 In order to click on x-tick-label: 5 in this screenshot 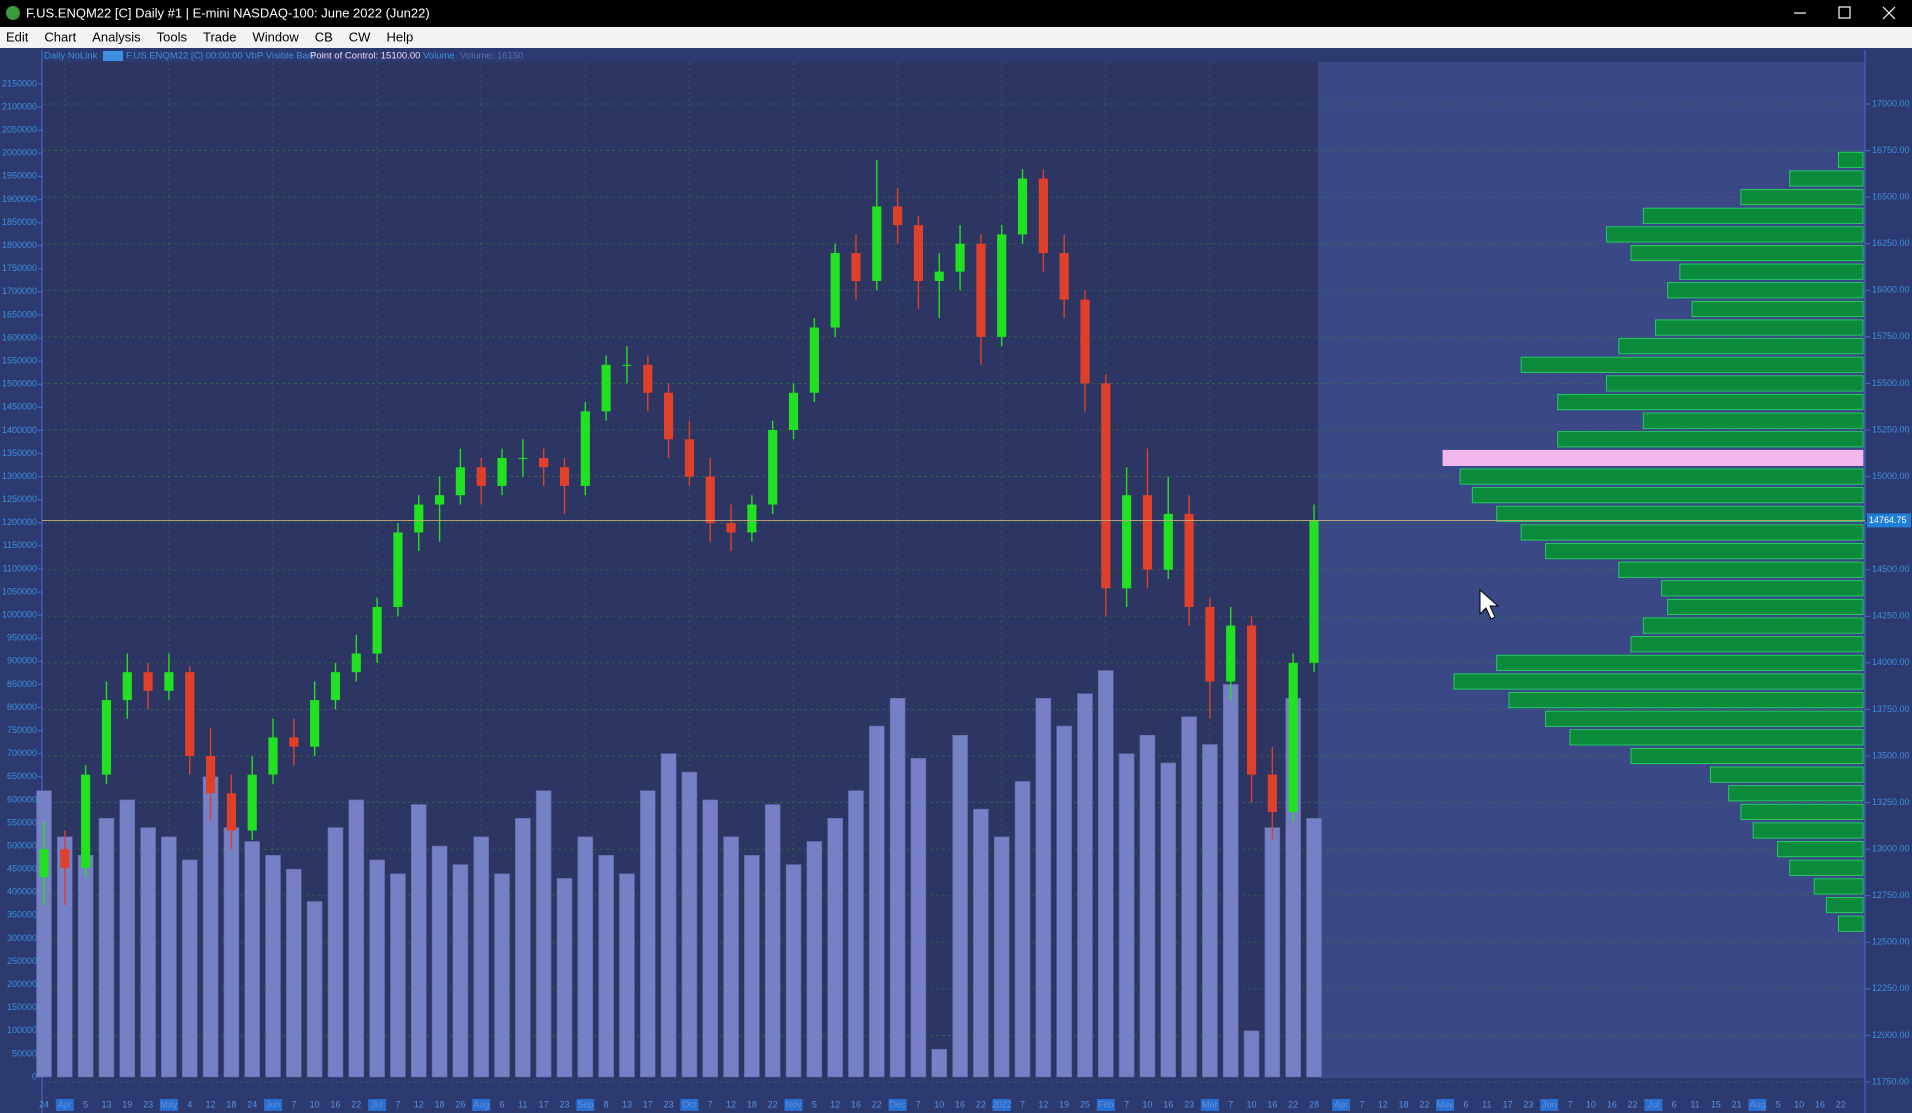, I will do `click(85, 1104)`.